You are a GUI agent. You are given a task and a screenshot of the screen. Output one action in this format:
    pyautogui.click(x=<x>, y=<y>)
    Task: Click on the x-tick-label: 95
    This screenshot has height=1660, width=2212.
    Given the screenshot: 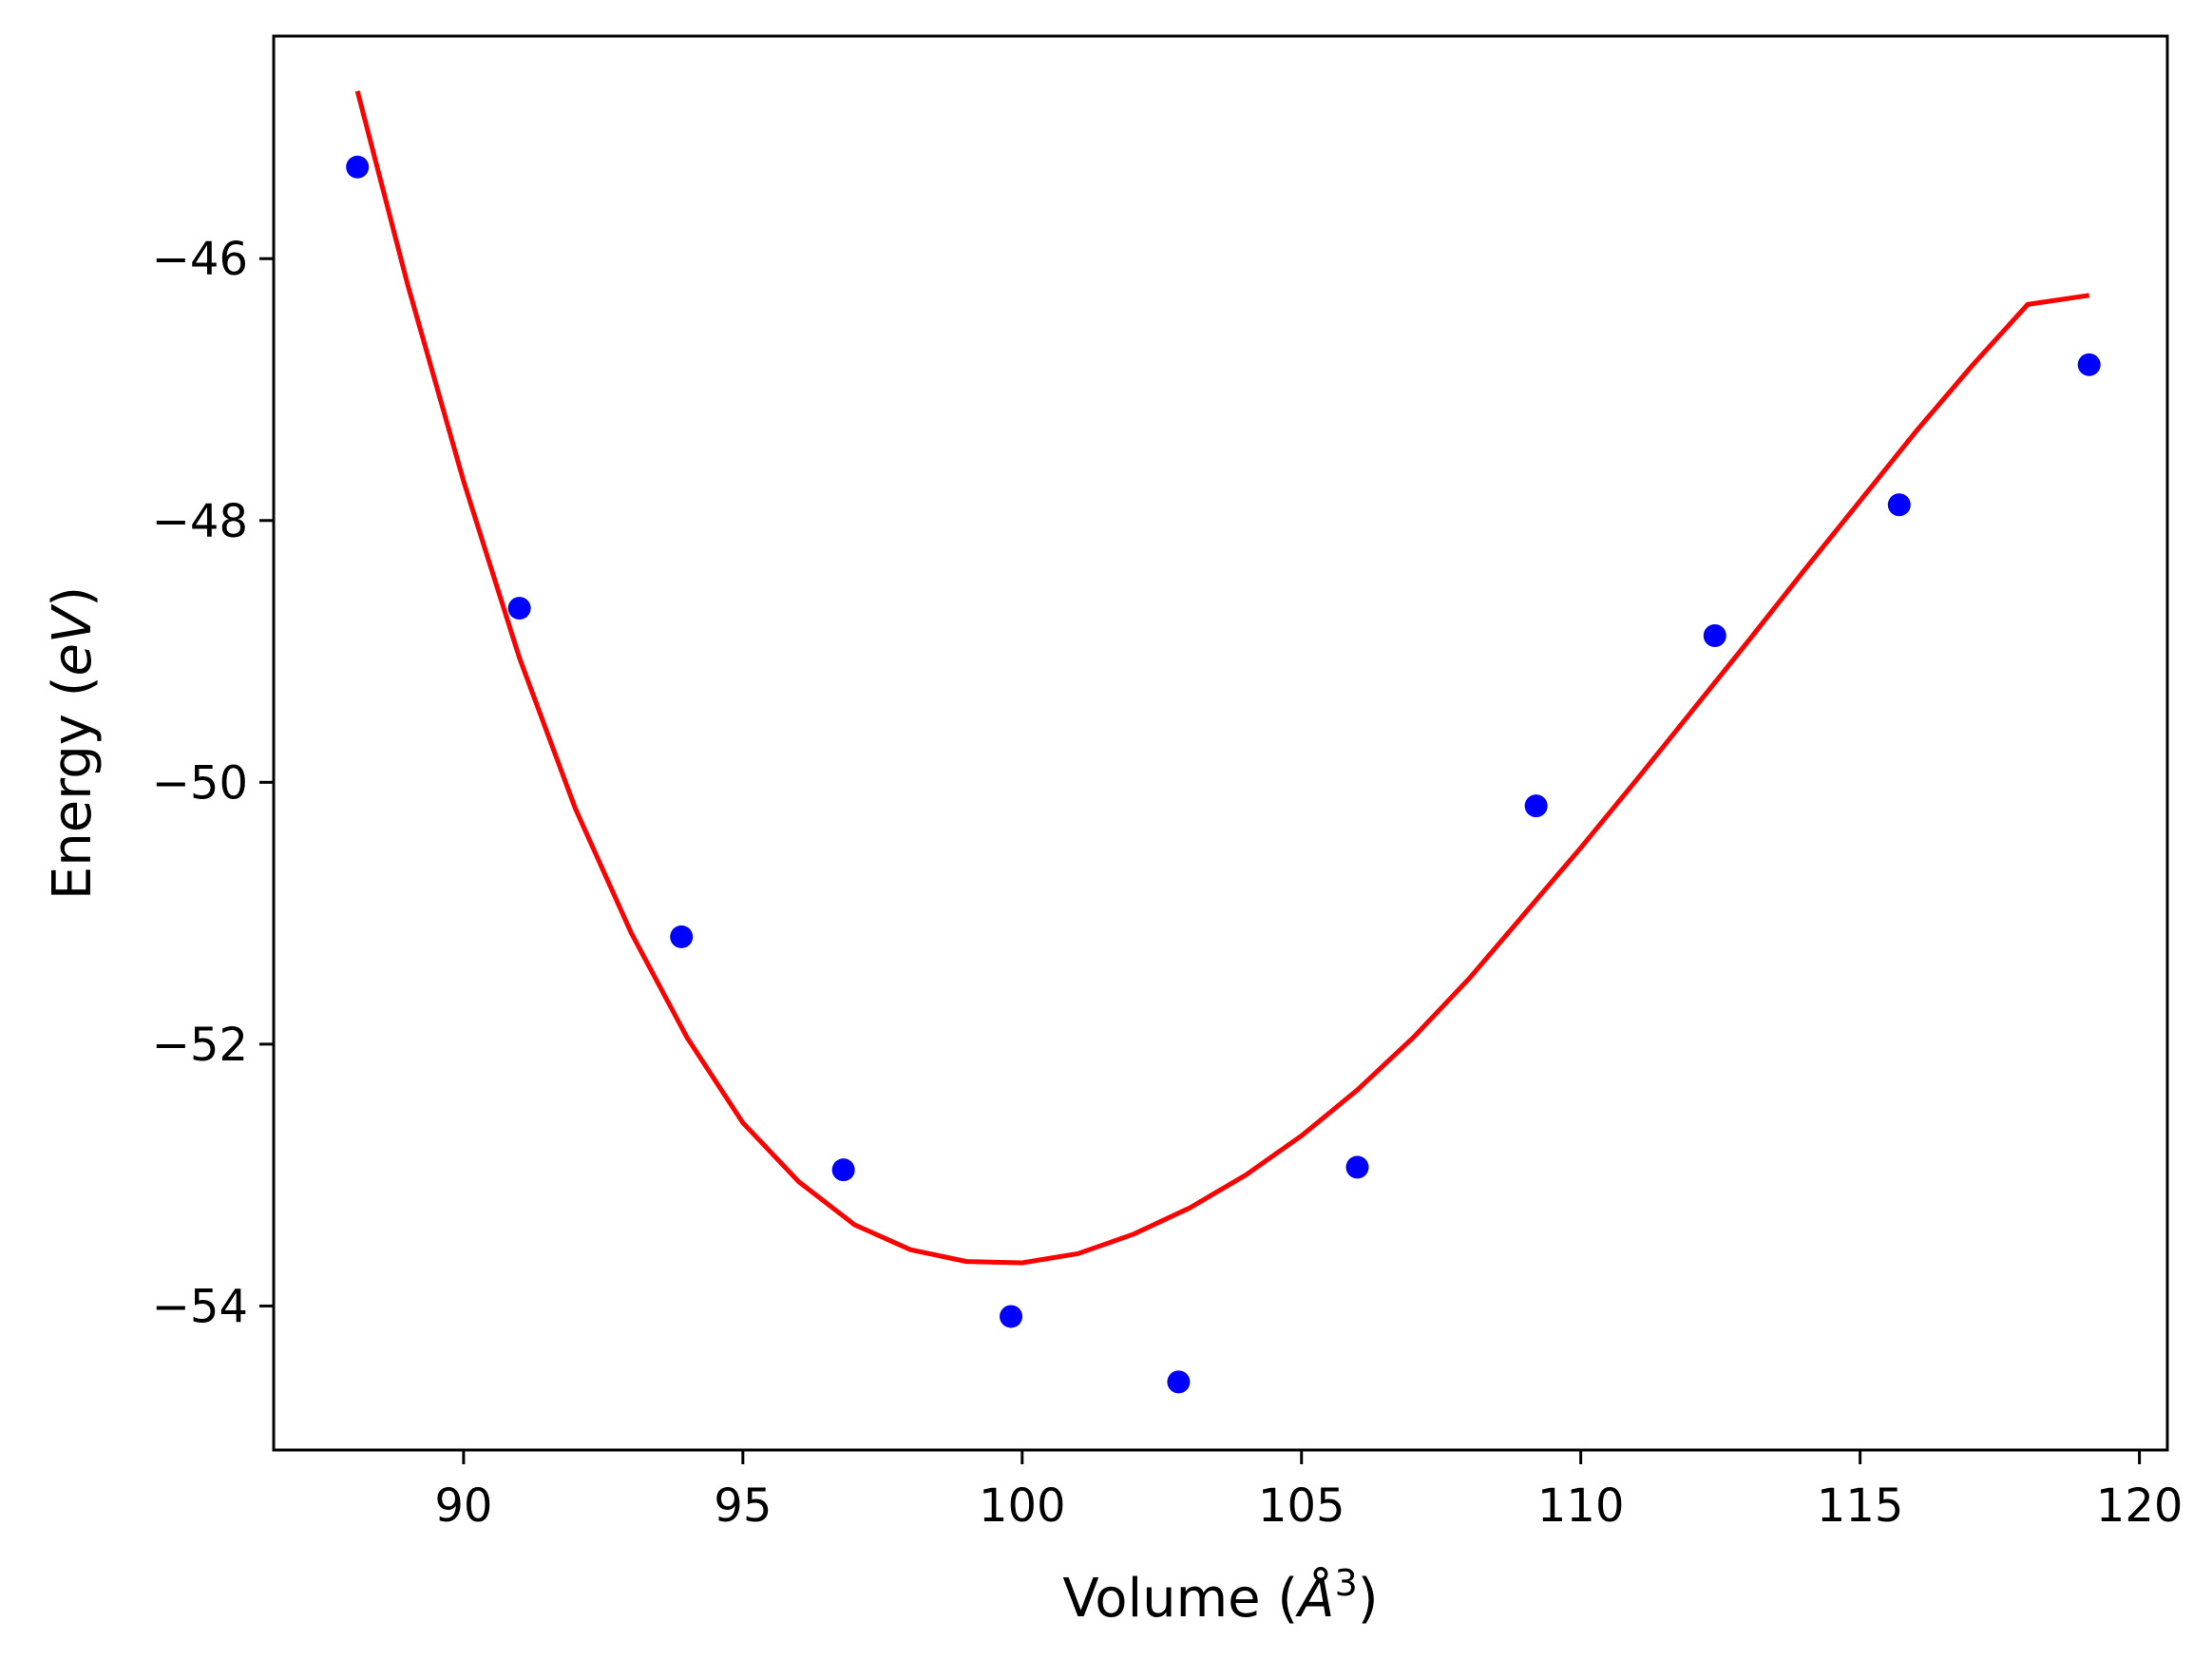 What is the action you would take?
    pyautogui.click(x=743, y=1506)
    